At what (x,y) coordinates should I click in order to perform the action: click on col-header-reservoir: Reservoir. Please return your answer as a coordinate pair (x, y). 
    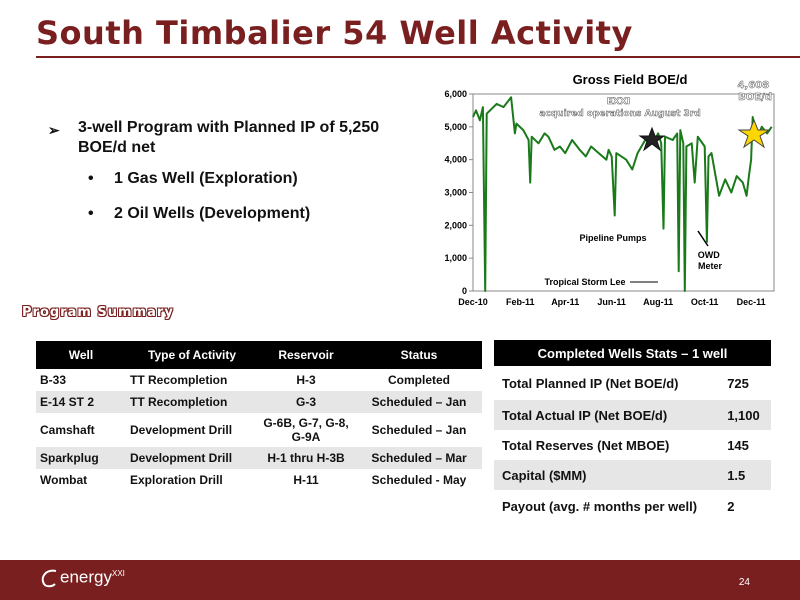
    Looking at the image, I should click on (306, 355).